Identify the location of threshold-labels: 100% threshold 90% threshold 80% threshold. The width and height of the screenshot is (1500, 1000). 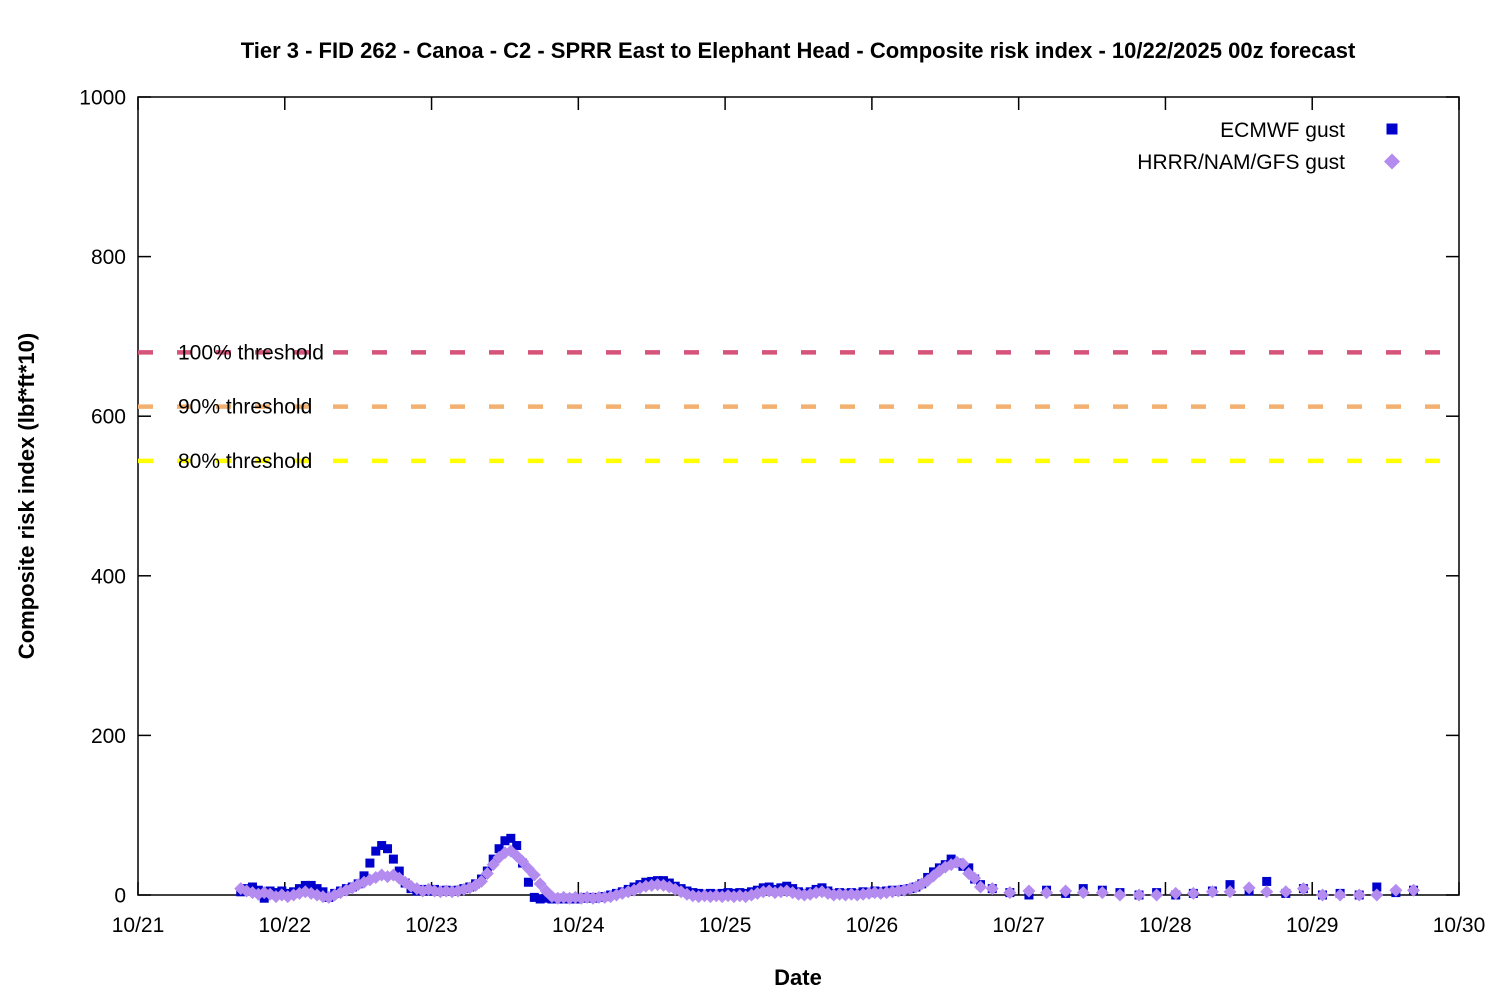
(251, 407).